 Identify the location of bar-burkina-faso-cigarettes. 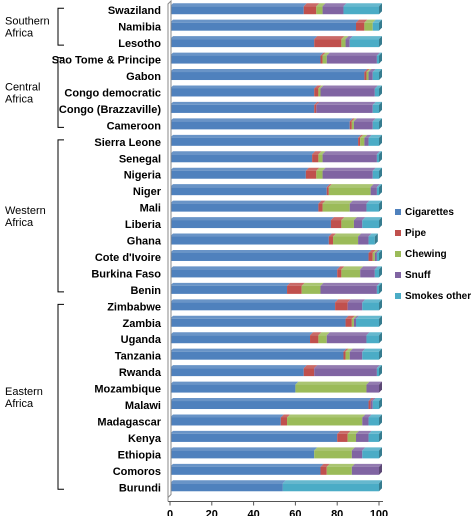
(254, 273).